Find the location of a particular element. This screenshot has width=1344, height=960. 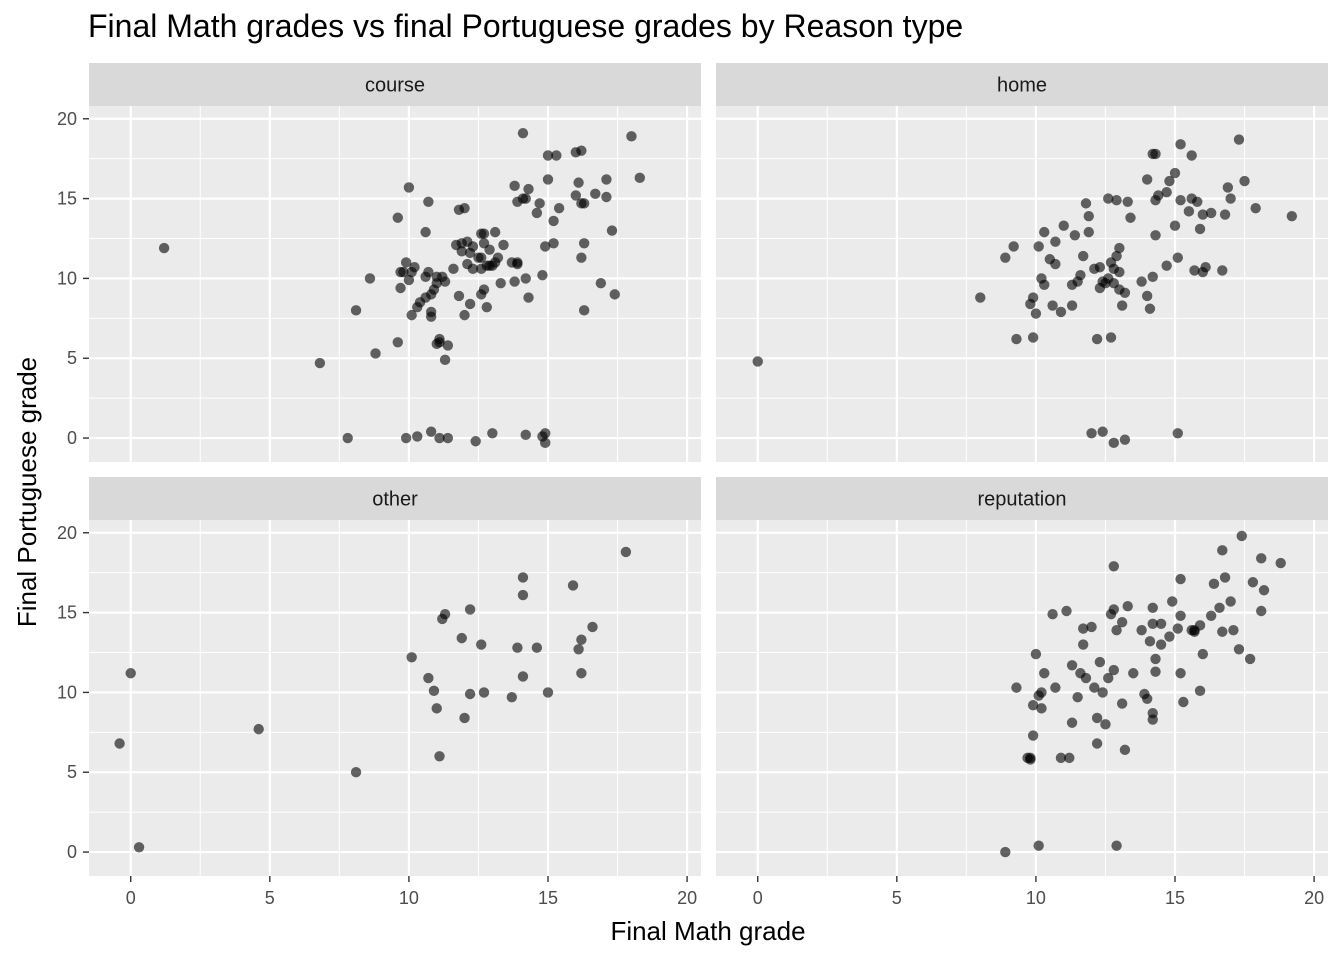

y-tick-label: 15 is located at coordinates (67, 199).